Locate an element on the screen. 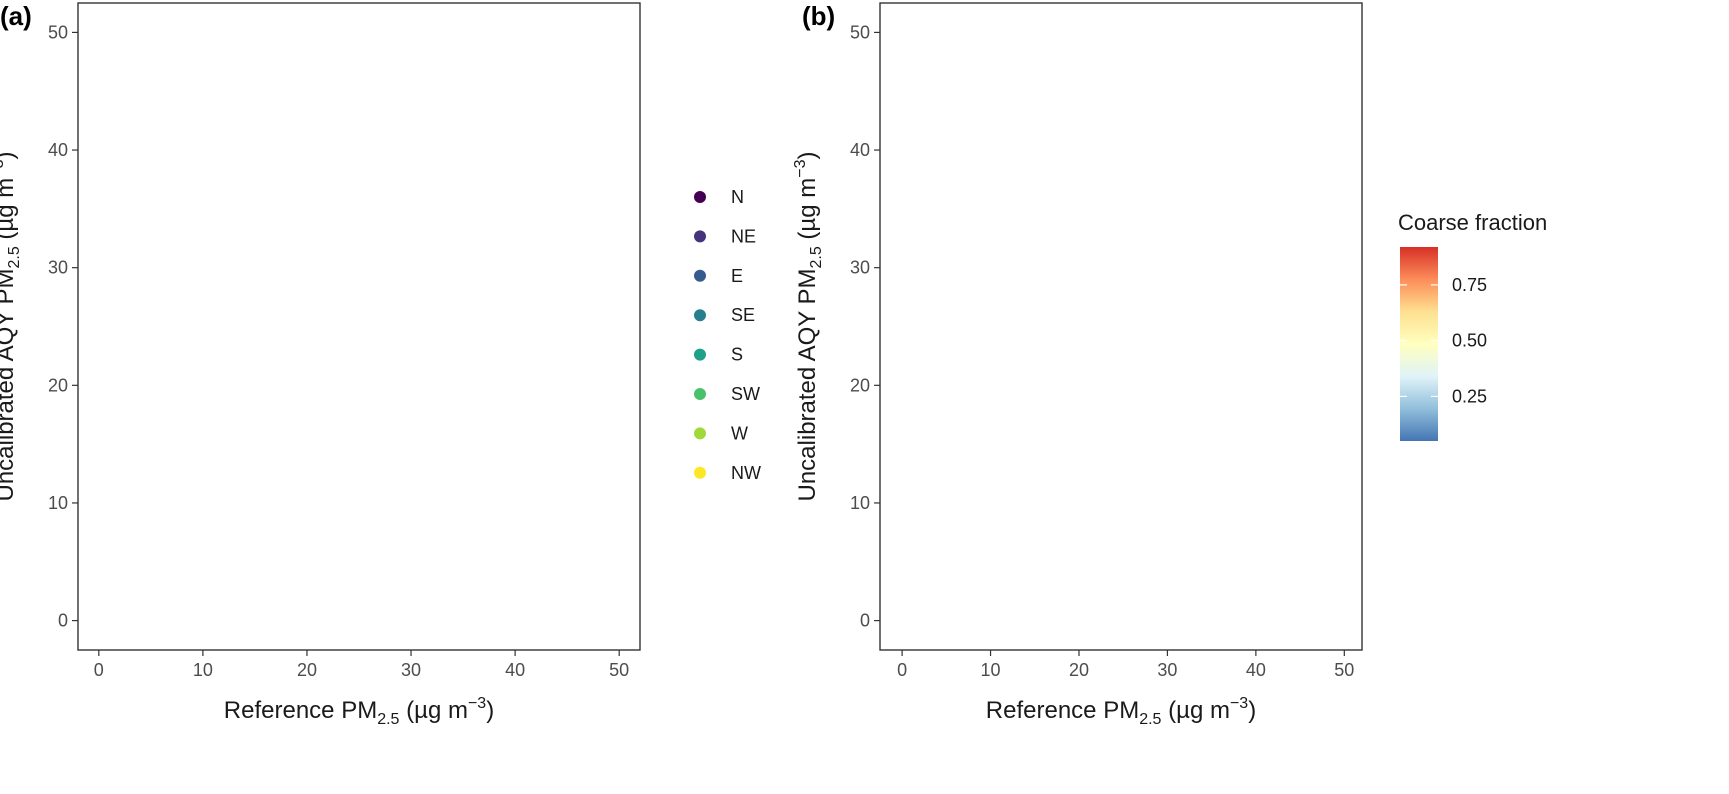  legend-item-w: W is located at coordinates (721, 433).